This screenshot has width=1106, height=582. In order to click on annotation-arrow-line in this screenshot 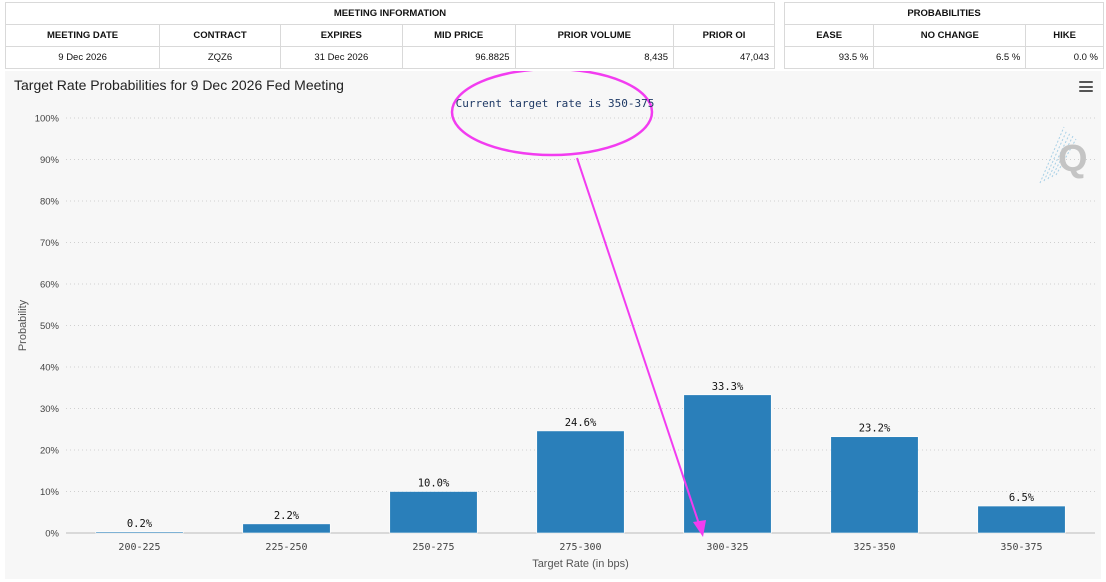, I will do `click(638, 342)`.